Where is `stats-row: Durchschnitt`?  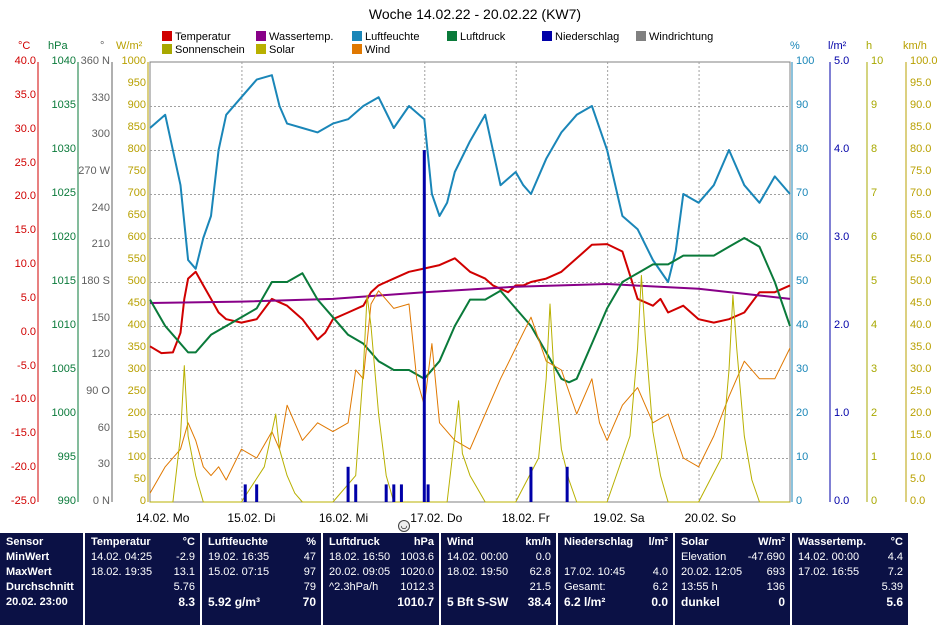
stats-row: Durchschnitt is located at coordinates (42, 587).